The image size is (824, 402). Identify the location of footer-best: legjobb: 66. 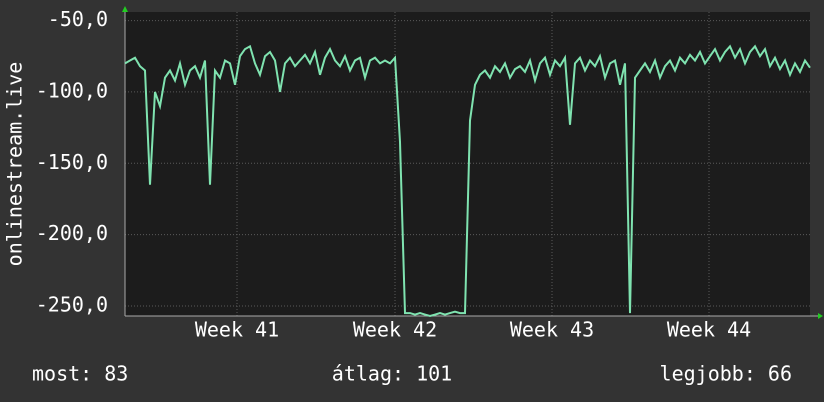
(726, 374).